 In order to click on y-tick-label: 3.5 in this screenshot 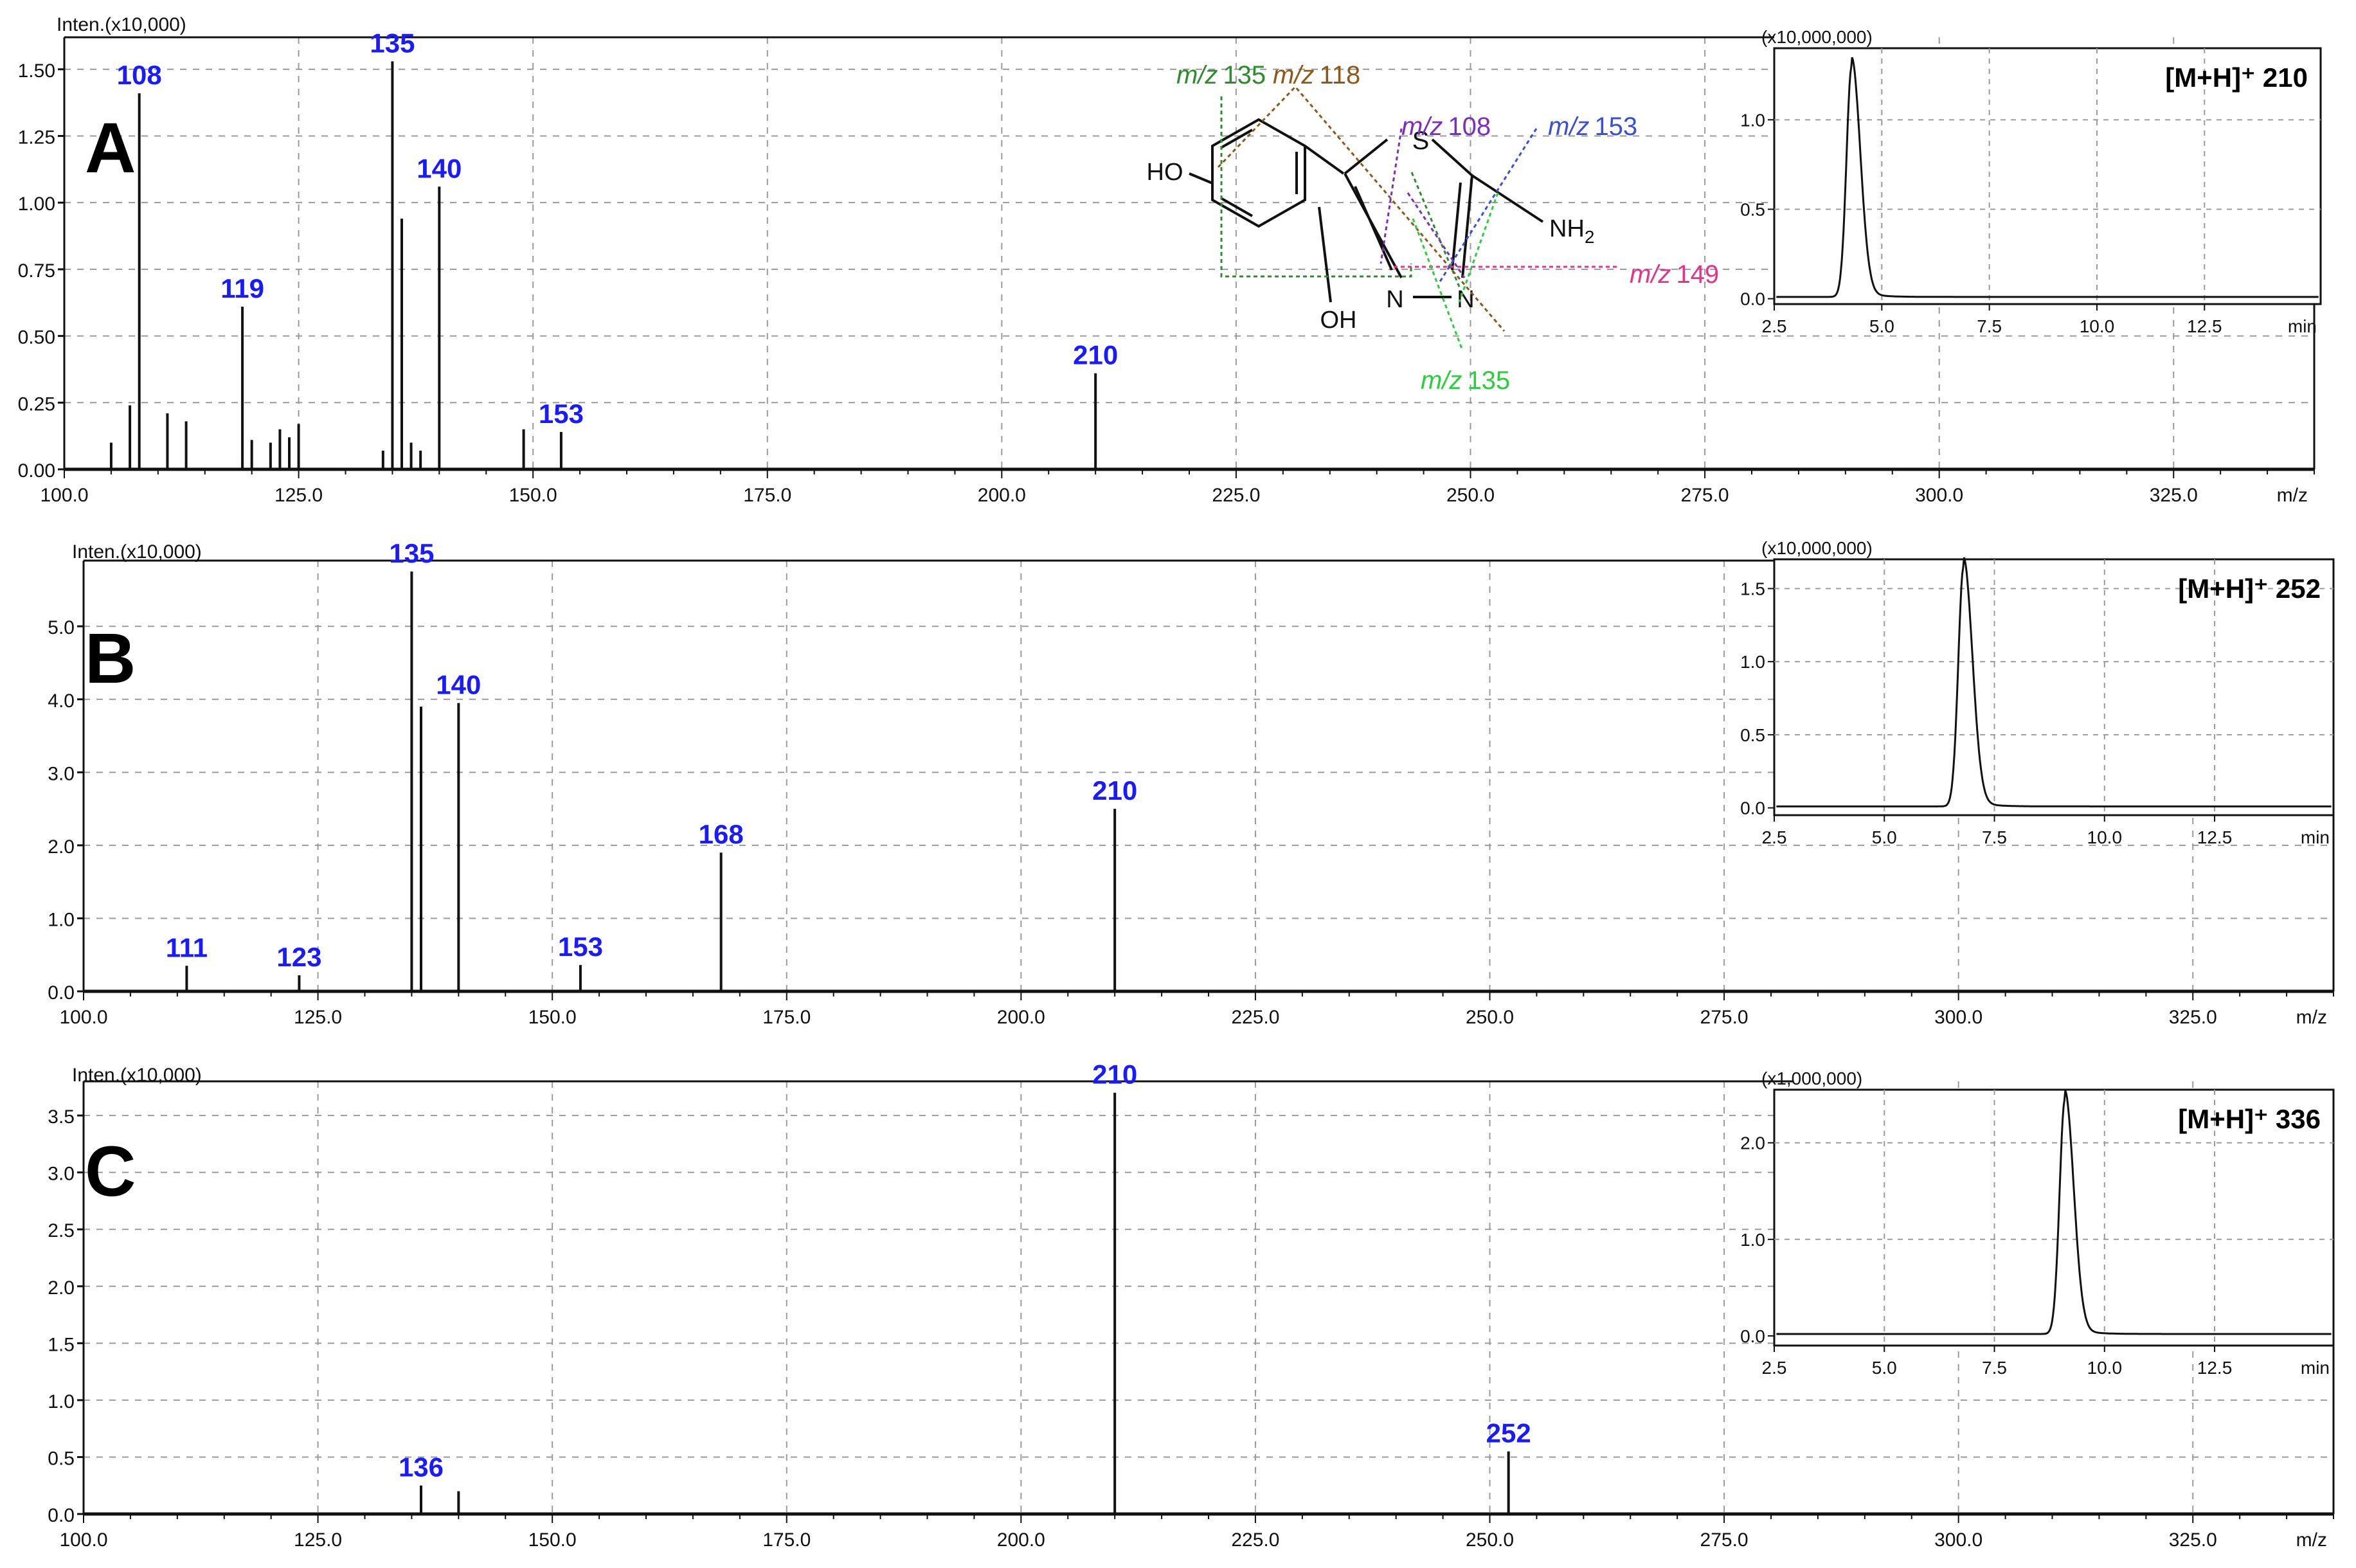, I will do `click(61, 1117)`.